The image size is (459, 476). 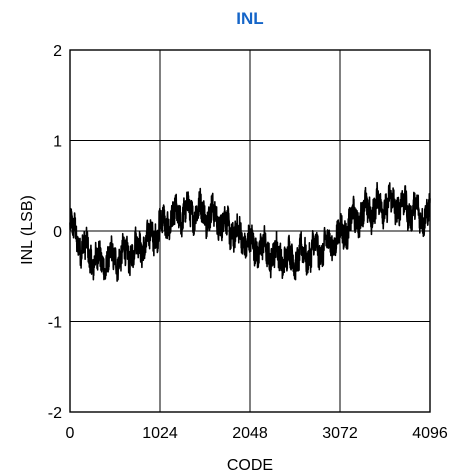 I want to click on x-tick-label: 0, so click(x=70, y=433).